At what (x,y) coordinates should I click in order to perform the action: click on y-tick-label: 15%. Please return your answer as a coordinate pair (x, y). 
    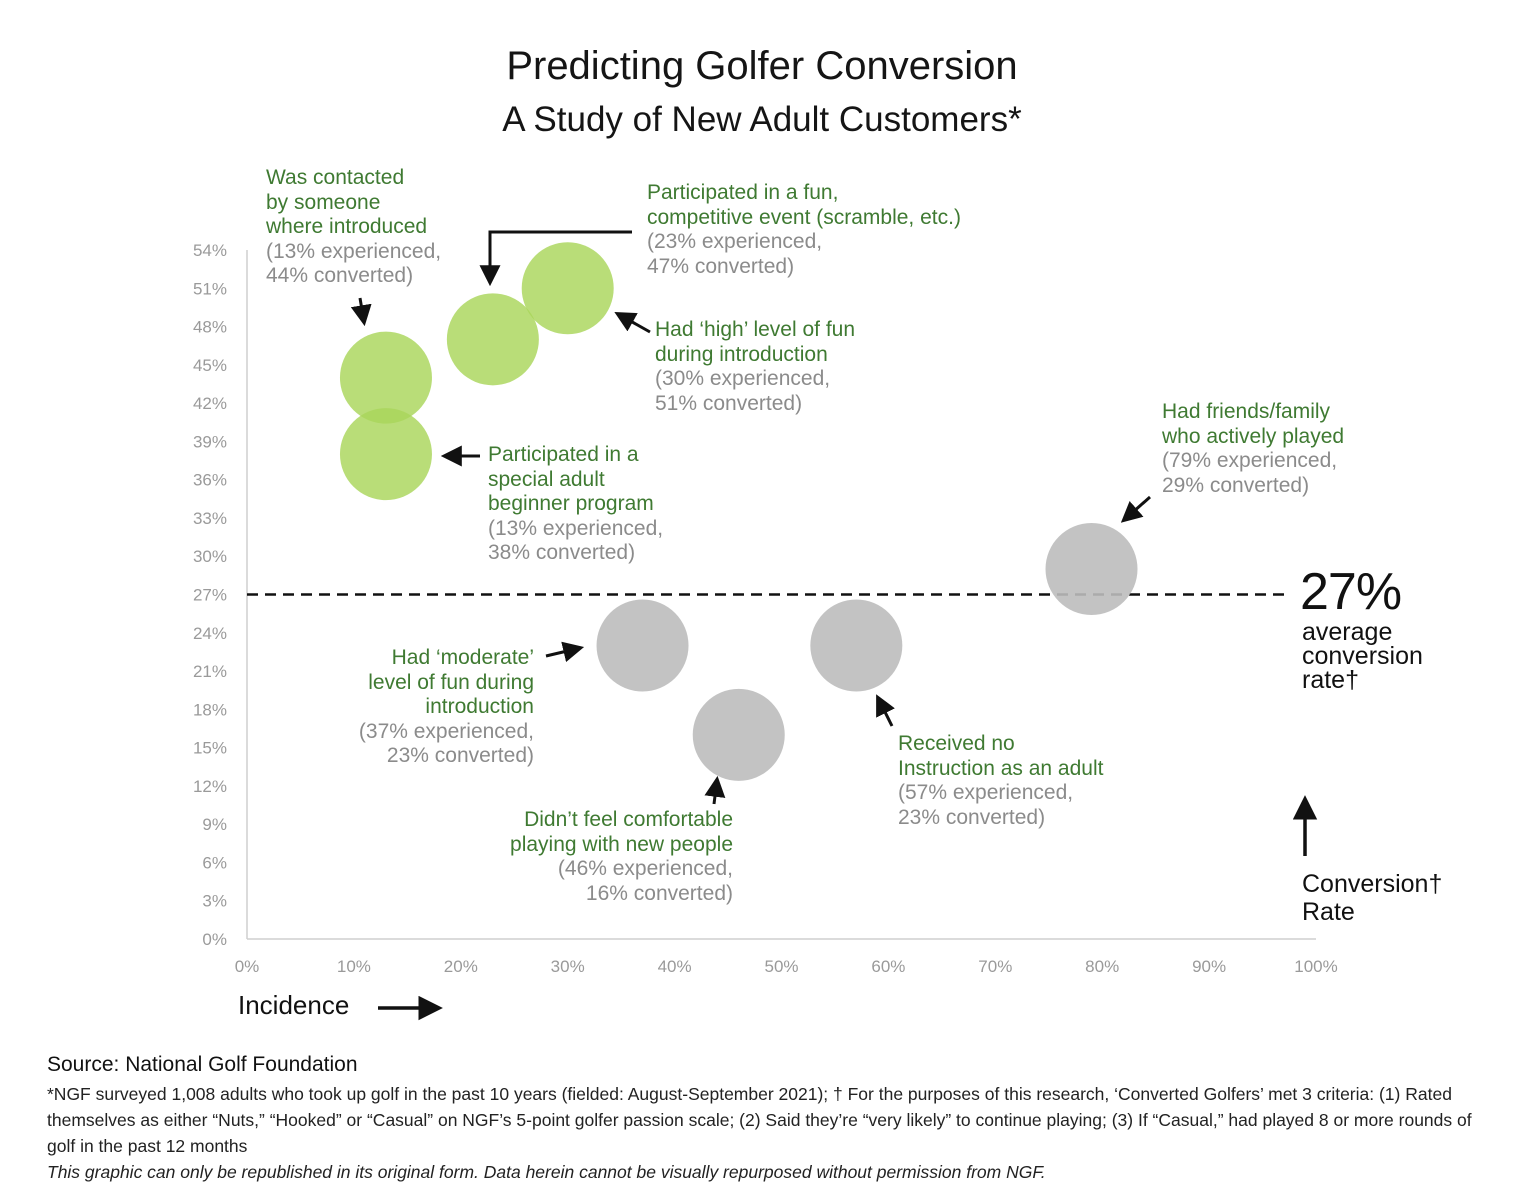
    Looking at the image, I should click on (210, 748).